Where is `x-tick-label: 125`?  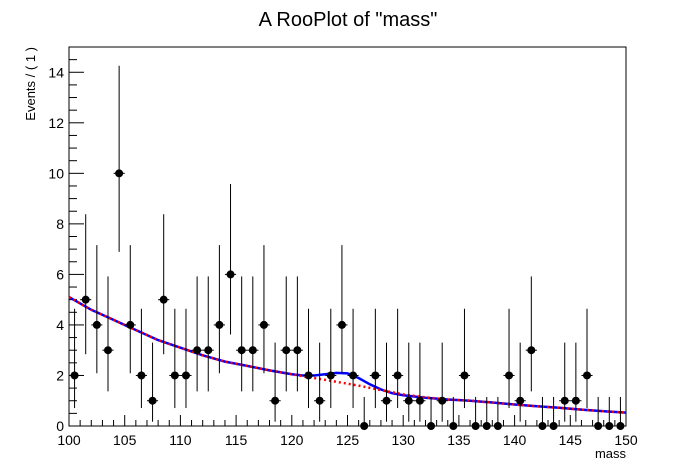
x-tick-label: 125 is located at coordinates (348, 440).